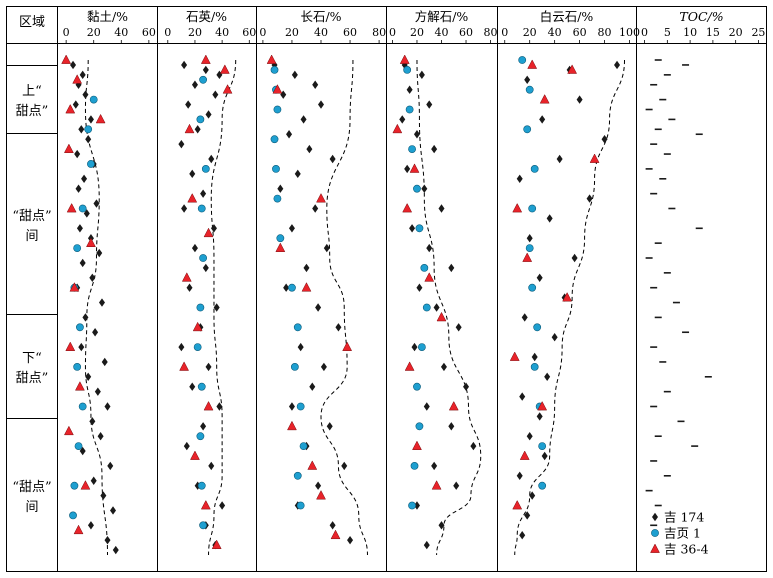  Describe the element at coordinates (443, 289) in the screenshot. I see `track: 方解石/% 0 20 40 60 80` at that location.